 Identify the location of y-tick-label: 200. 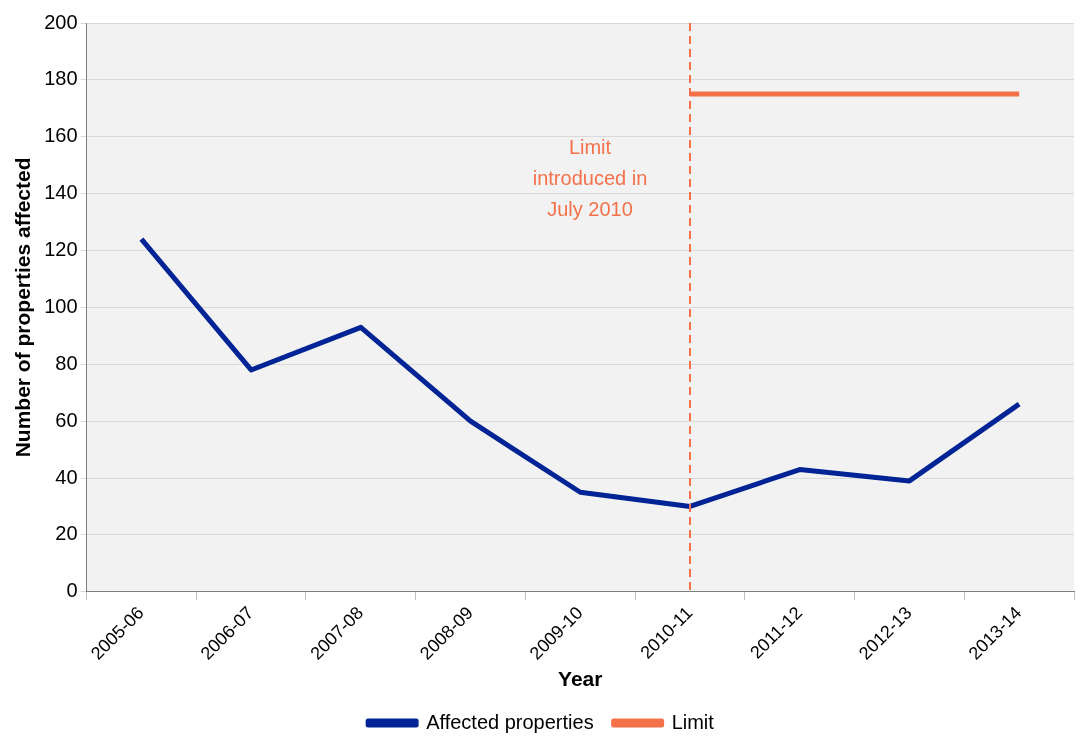
(61, 21).